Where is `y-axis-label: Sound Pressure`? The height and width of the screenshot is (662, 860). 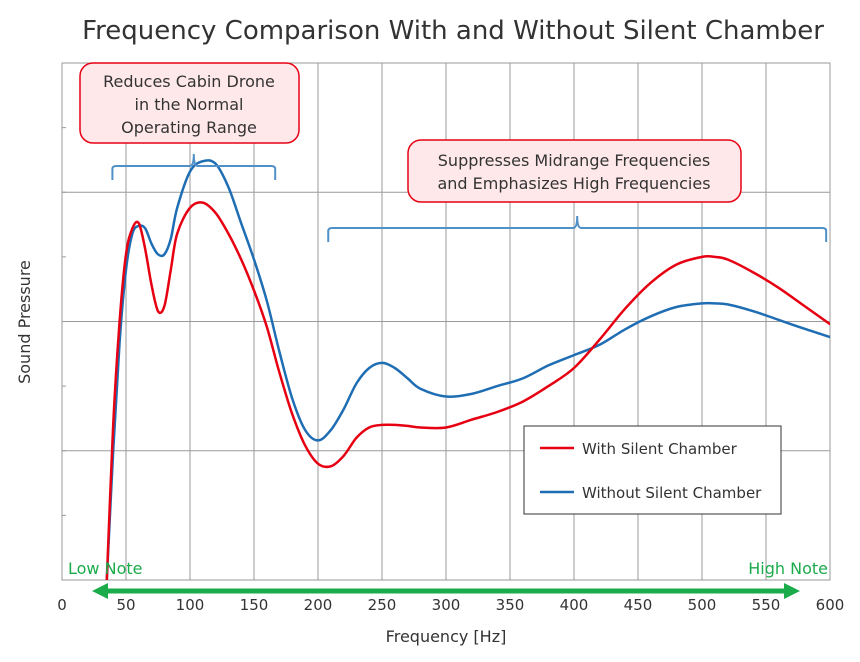 y-axis-label: Sound Pressure is located at coordinates (24, 322).